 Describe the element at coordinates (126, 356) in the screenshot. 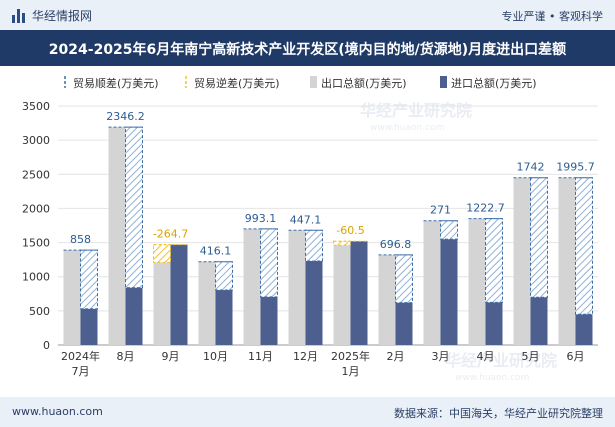

I see `x-tick-label: 8月` at that location.